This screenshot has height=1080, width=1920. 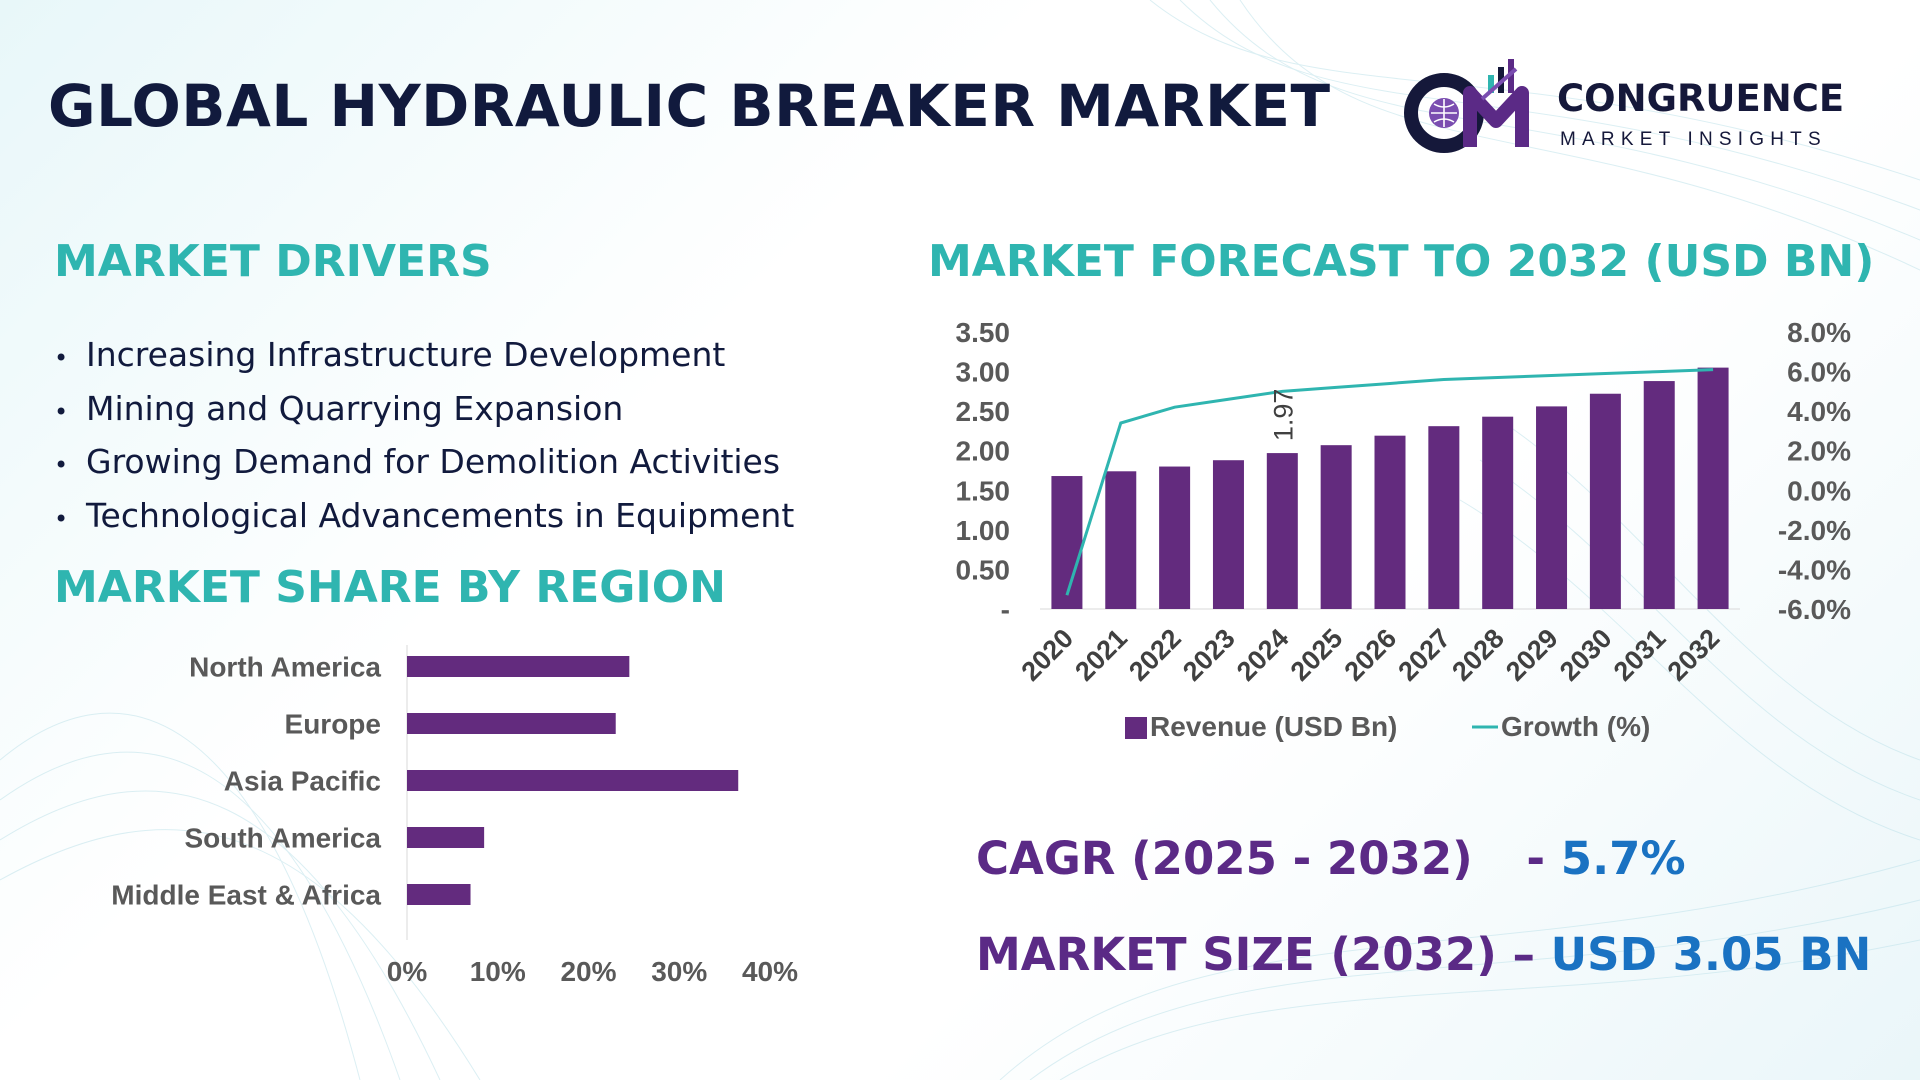 What do you see at coordinates (1701, 98) in the screenshot?
I see `logo-name: CONGRUENCE` at bounding box center [1701, 98].